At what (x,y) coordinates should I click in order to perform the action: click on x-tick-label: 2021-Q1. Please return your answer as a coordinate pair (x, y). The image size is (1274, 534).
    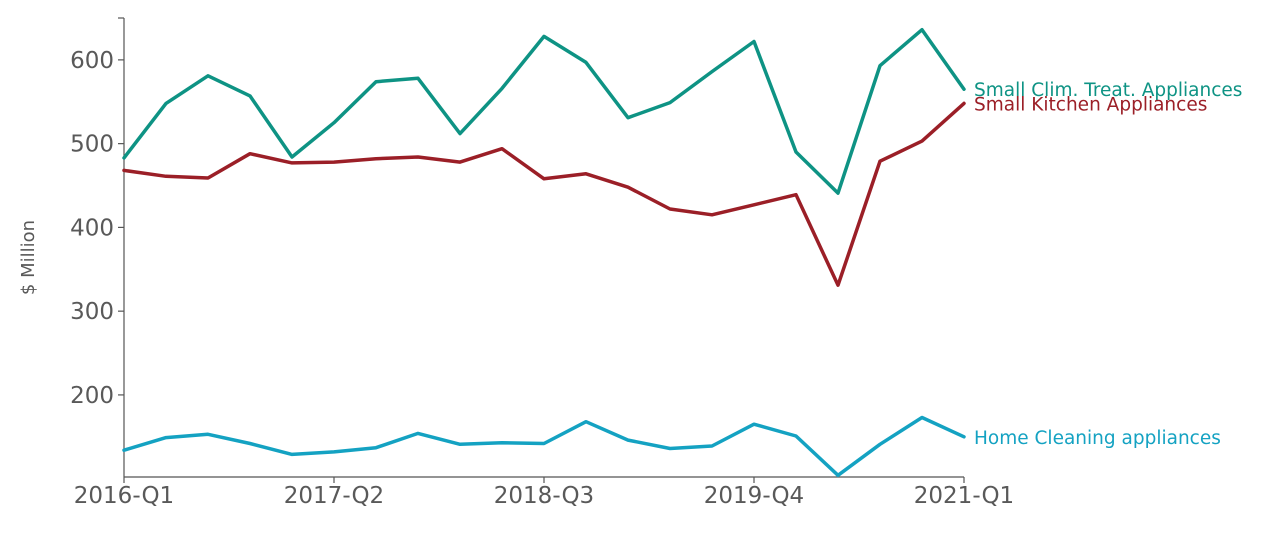
    Looking at the image, I should click on (964, 496).